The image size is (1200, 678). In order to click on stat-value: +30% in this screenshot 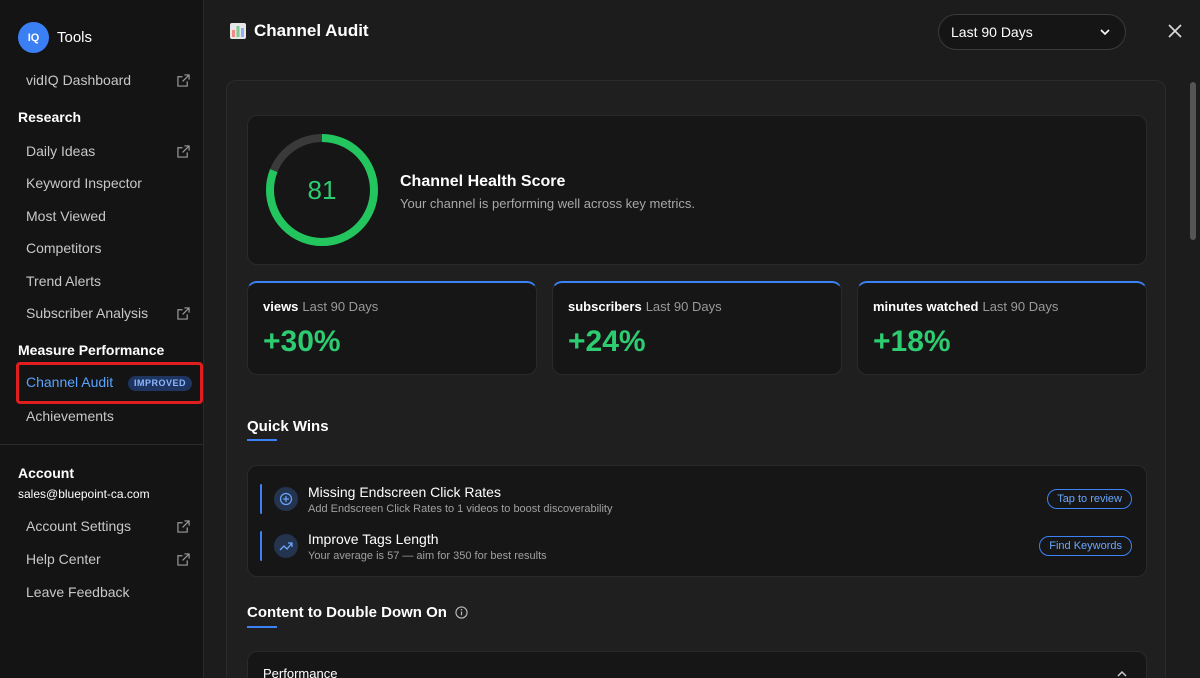, I will do `click(302, 341)`.